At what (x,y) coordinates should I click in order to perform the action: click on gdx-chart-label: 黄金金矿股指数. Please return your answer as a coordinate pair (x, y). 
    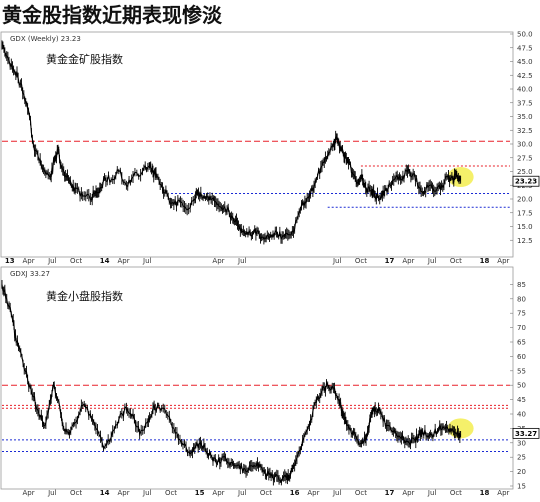
    Looking at the image, I should click on (84, 59).